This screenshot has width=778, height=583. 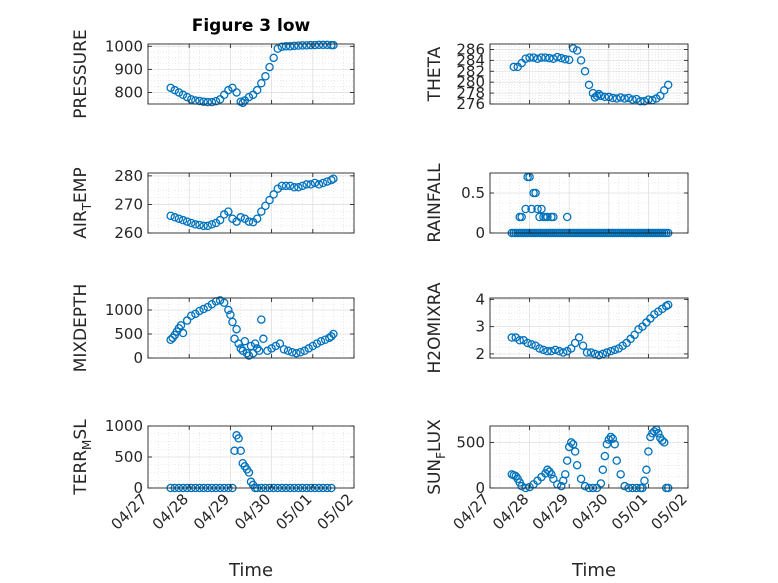 What do you see at coordinates (480, 299) in the screenshot?
I see `y-tick-label: 4` at bounding box center [480, 299].